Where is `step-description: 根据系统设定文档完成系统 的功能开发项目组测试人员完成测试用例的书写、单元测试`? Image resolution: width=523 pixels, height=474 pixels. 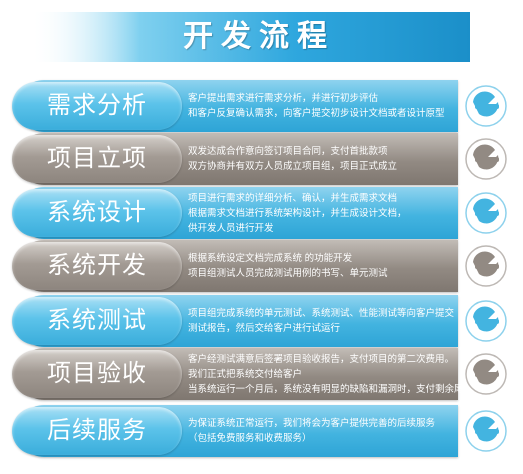
step-description: 根据系统设定文档完成系统 的功能开发项目组测试人员完成测试用例的书写、单元测试 is located at coordinates (322, 266).